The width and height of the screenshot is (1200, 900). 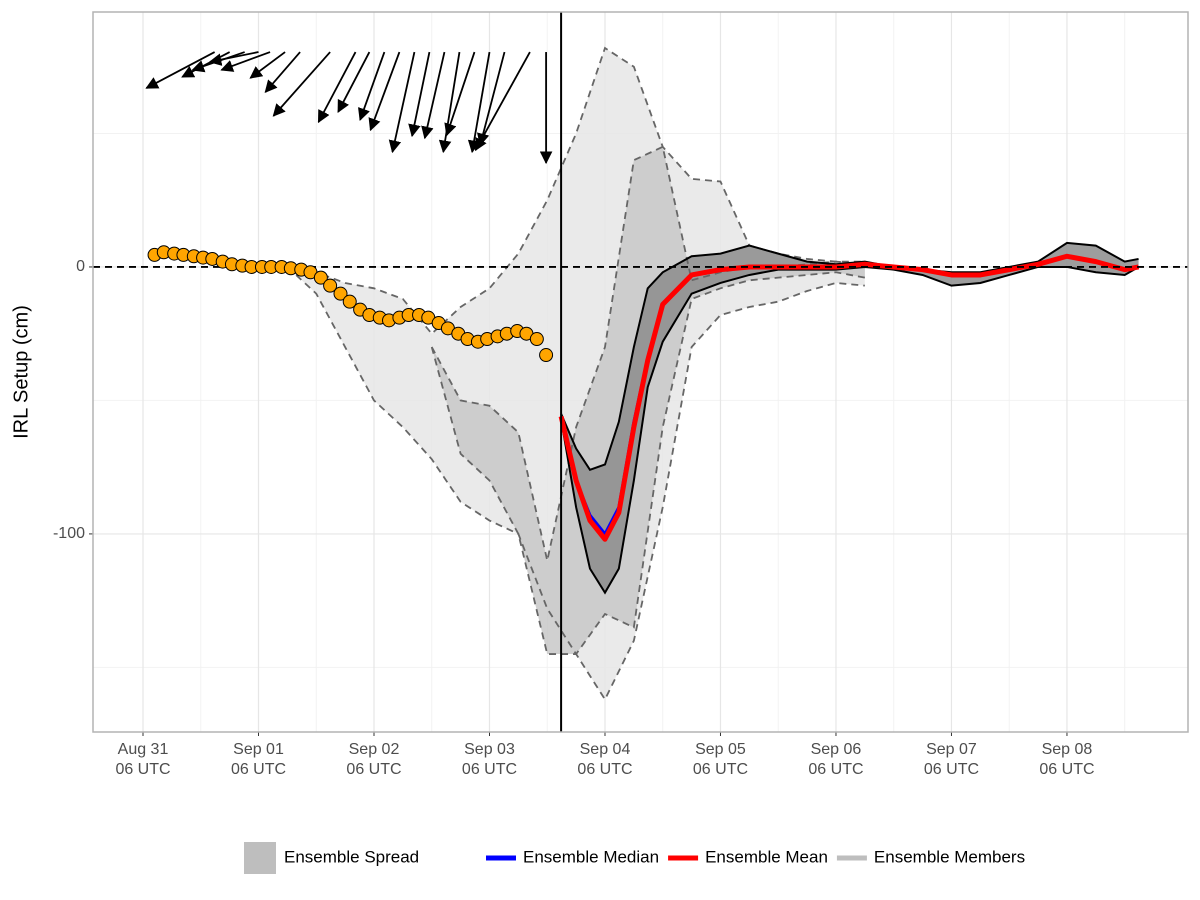 What do you see at coordinates (591, 856) in the screenshot?
I see `legend-label: Ensemble Median` at bounding box center [591, 856].